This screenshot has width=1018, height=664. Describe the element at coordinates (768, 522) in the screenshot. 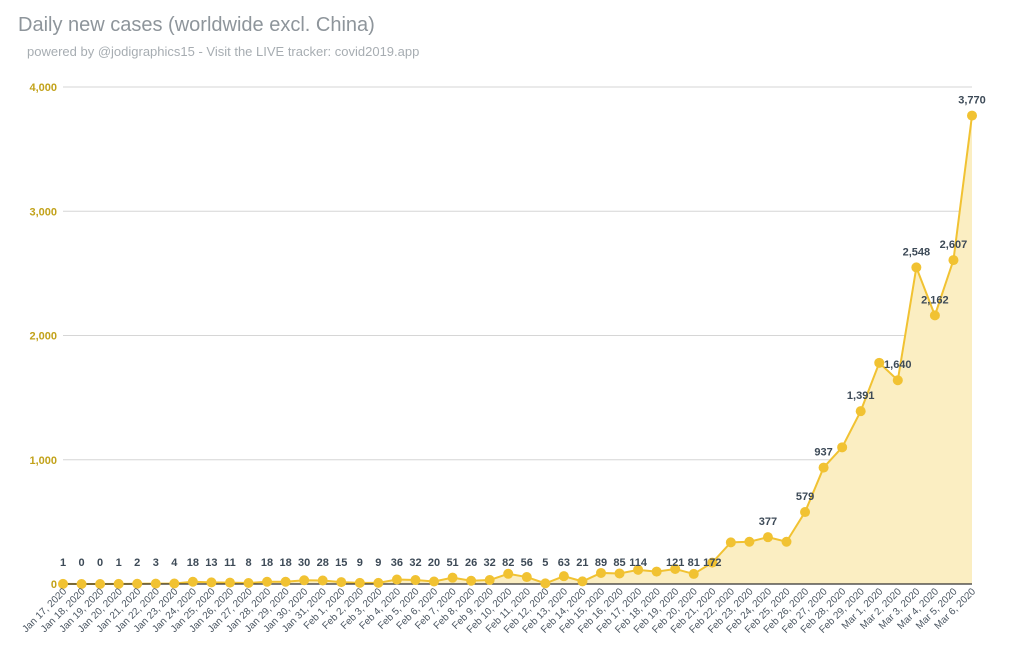

I see `data-label: 377` at that location.